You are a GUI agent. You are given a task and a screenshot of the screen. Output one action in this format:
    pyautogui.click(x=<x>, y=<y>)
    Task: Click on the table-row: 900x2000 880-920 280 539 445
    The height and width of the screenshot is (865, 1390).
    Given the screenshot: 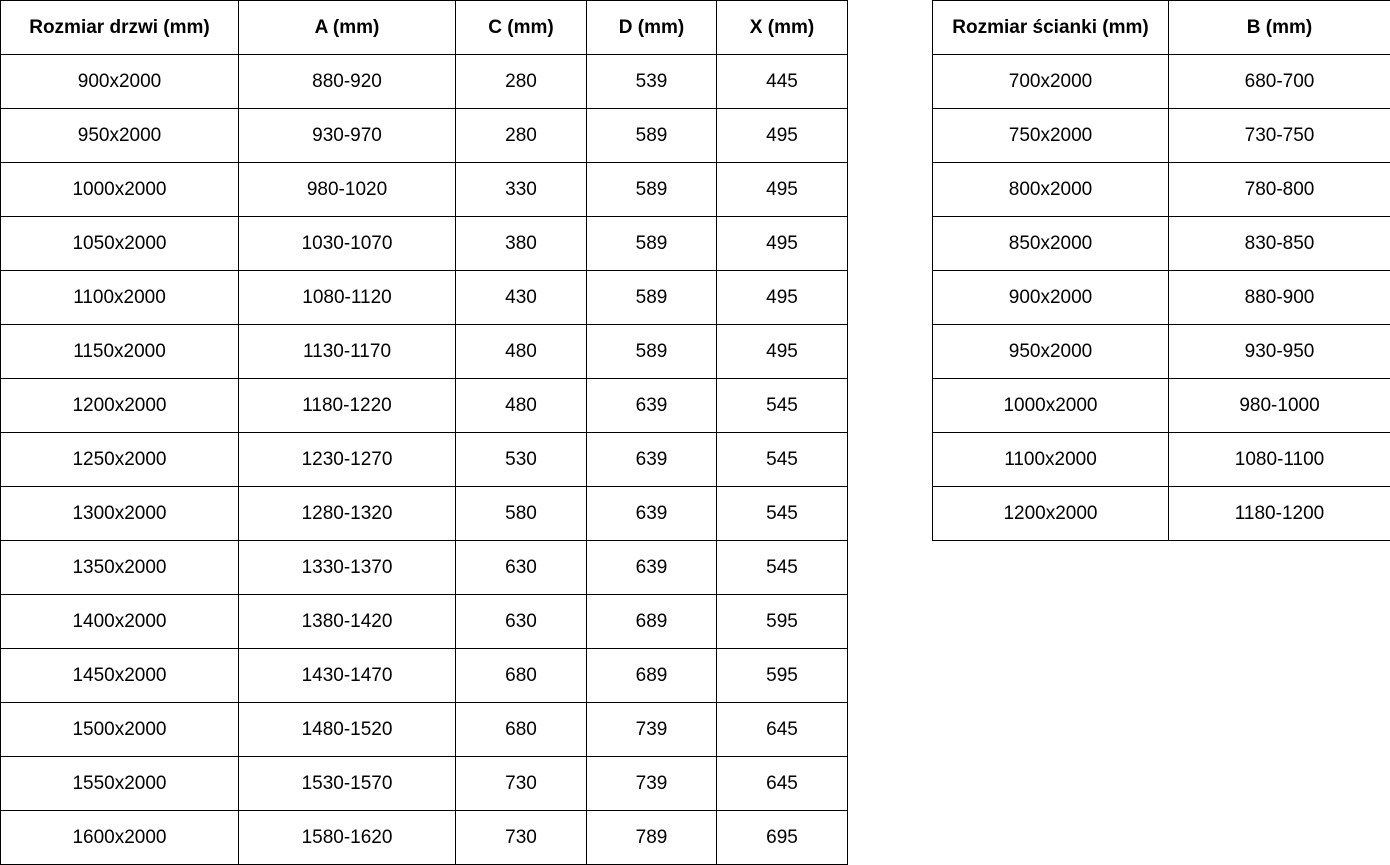 What is the action you would take?
    pyautogui.click(x=424, y=81)
    